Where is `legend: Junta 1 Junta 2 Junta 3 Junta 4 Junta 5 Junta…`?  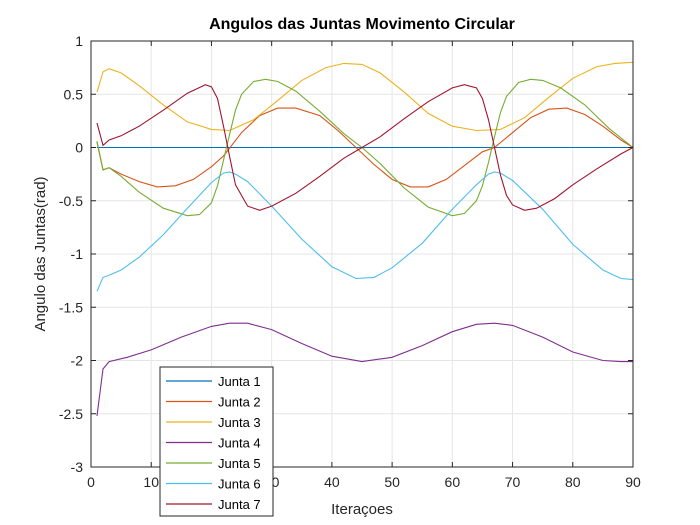
legend: Junta 1 Junta 2 Junta 3 Junta 4 Junta 5 Junta… is located at coordinates (216, 441).